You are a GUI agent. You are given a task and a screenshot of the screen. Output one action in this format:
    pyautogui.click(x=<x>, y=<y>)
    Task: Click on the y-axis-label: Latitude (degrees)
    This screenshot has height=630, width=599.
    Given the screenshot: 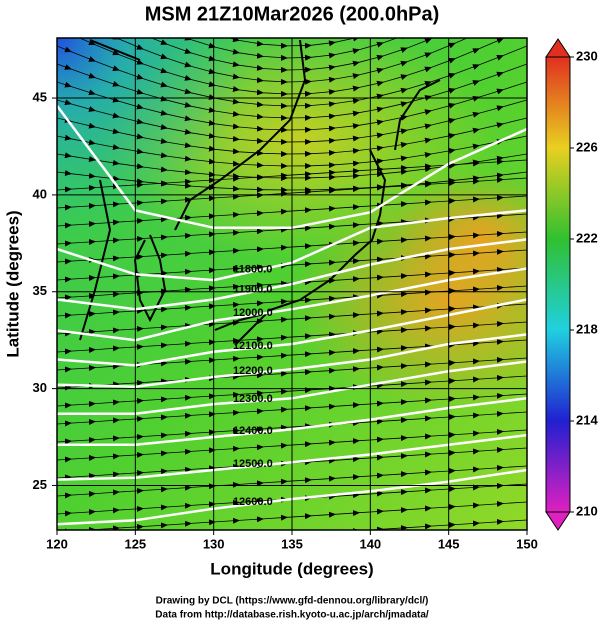 What is the action you would take?
    pyautogui.click(x=12, y=283)
    